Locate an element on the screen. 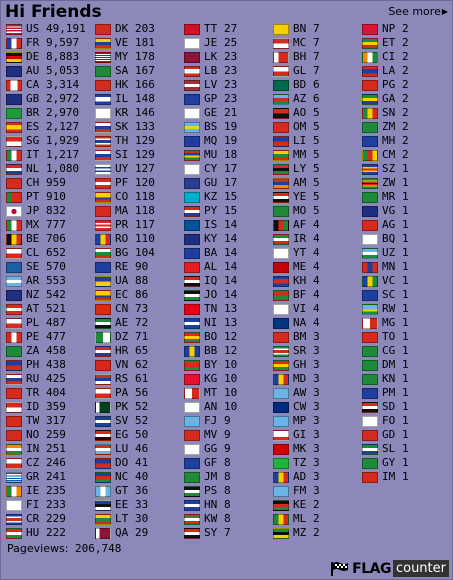 This screenshot has width=453, height=580. country-row-bo: BO 12 is located at coordinates (210, 337).